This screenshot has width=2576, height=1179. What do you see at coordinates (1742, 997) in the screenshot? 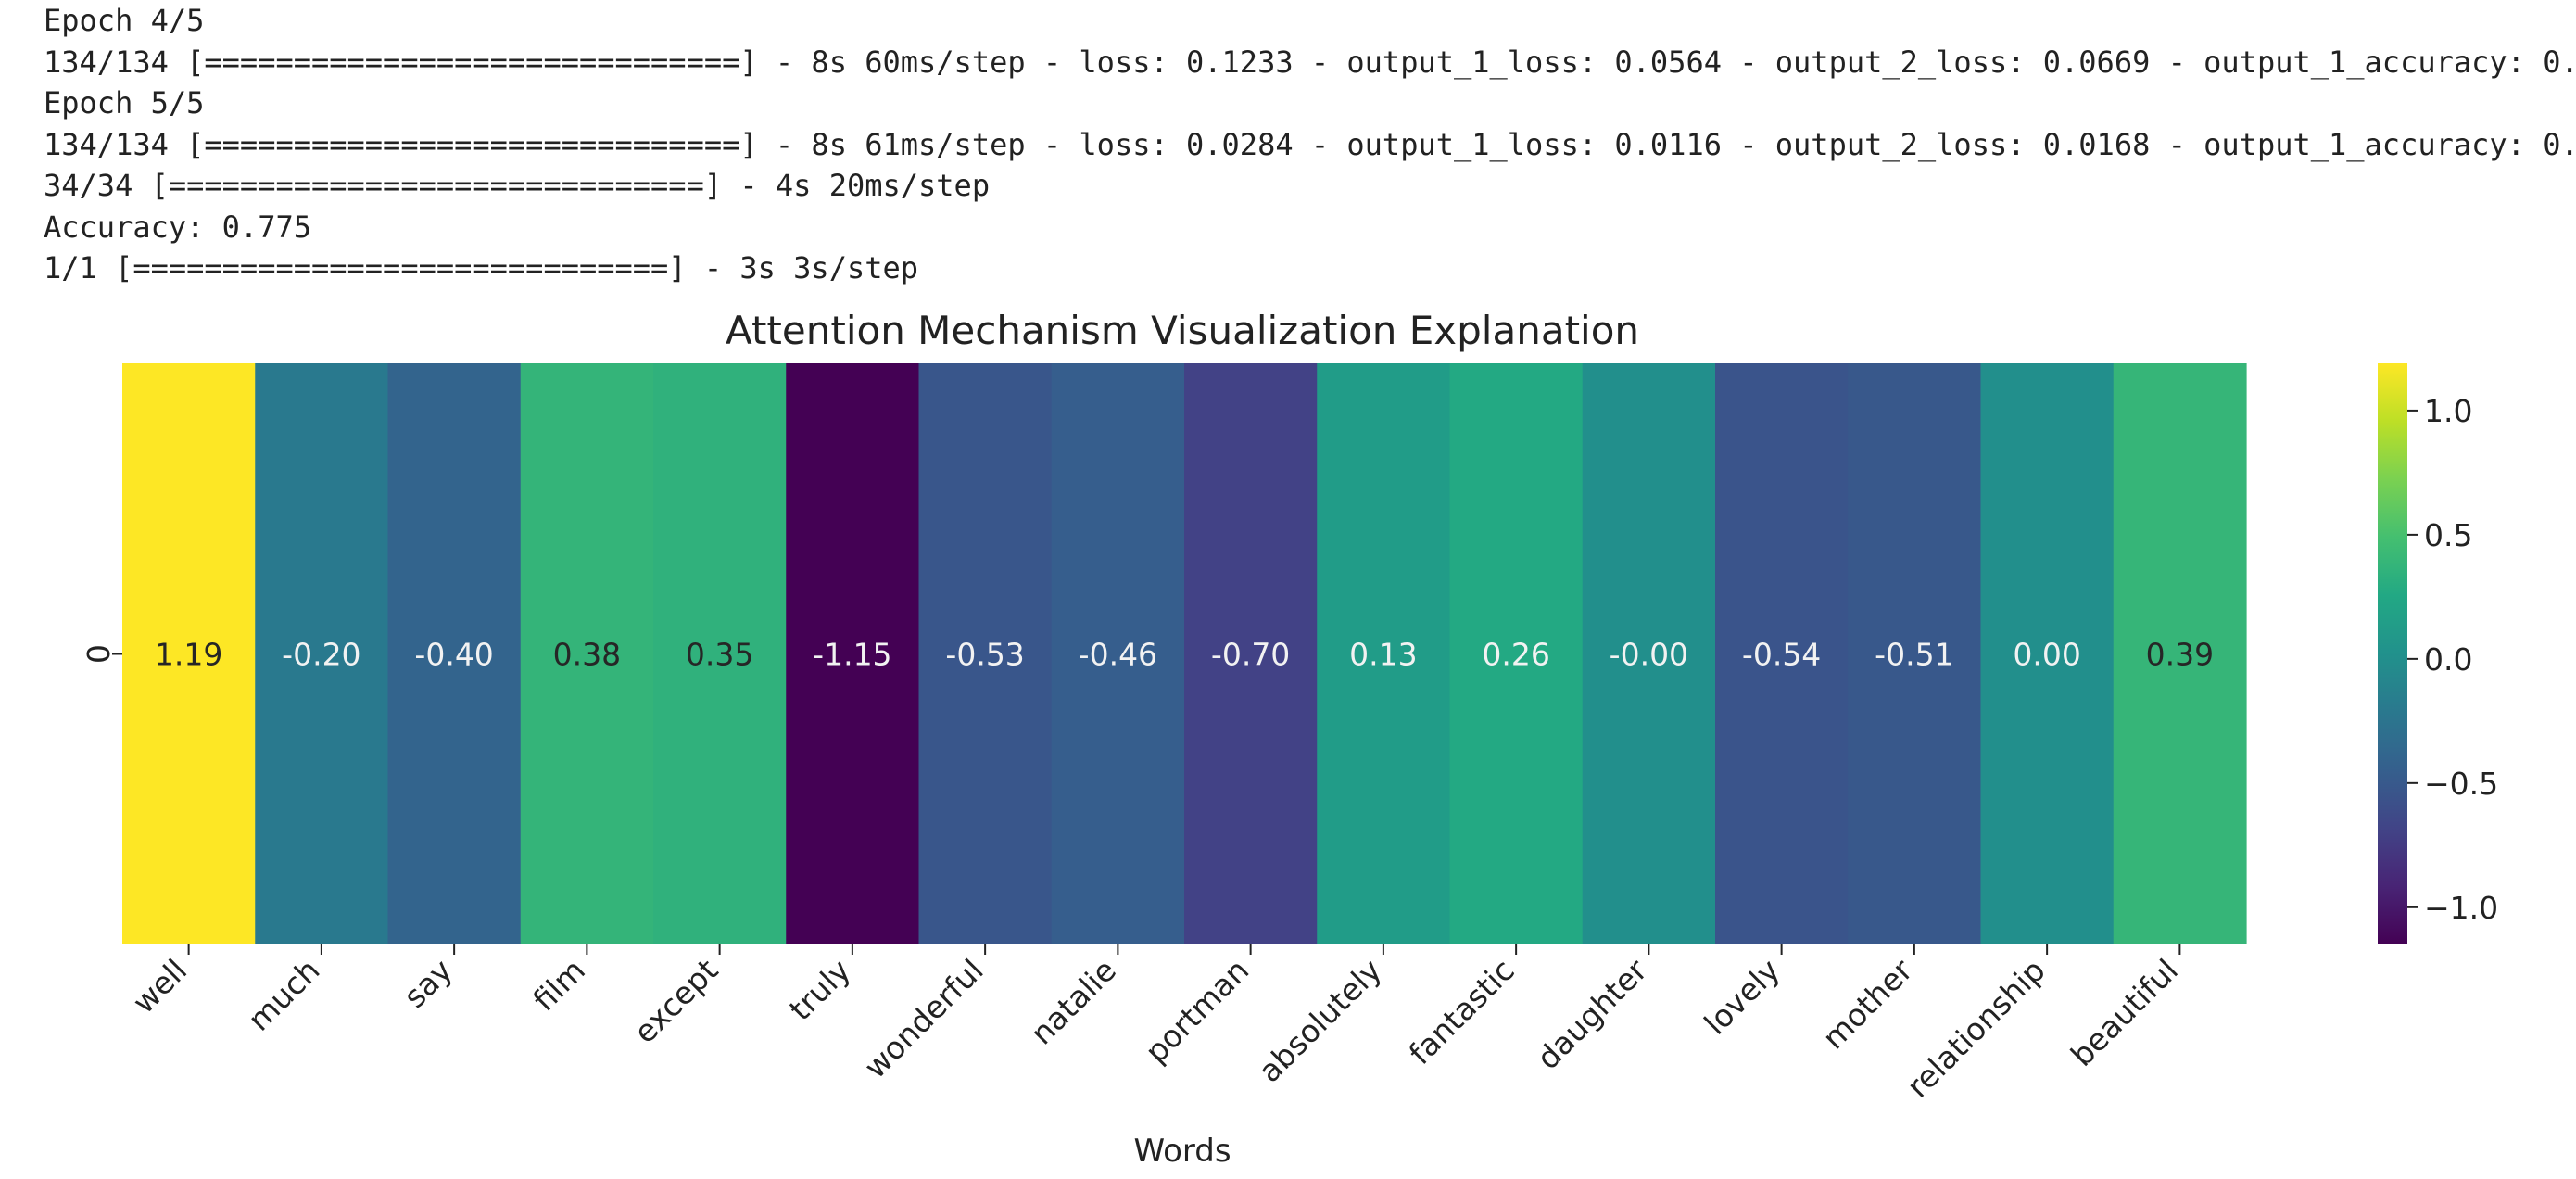
I see `x-tick-label: lovely` at bounding box center [1742, 997].